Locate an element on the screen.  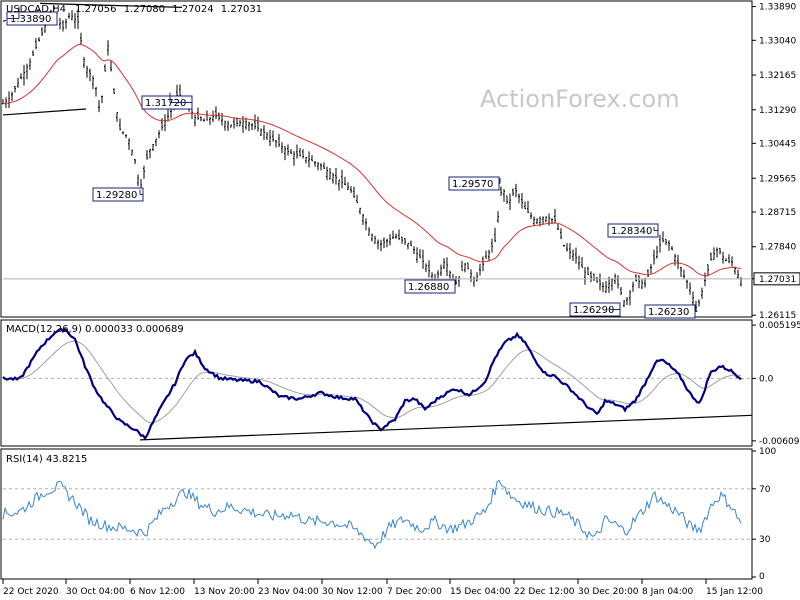
macd-signal-line is located at coordinates (372, 382).